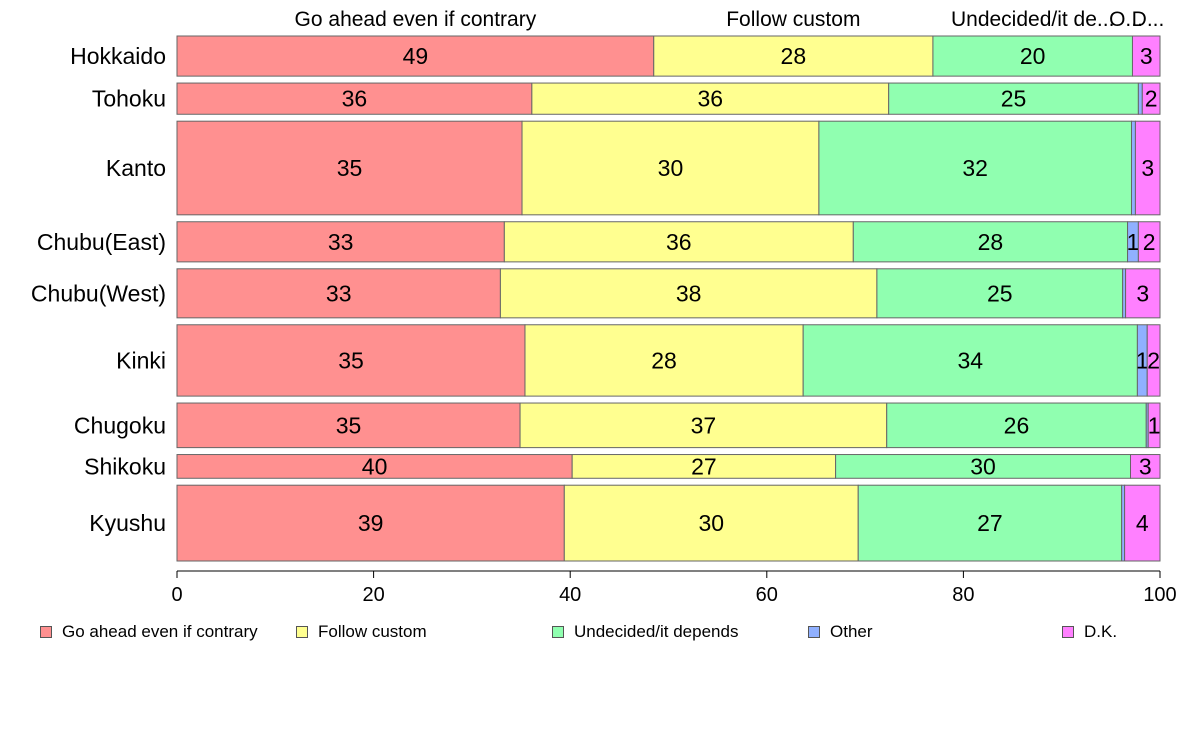 The image size is (1188, 736). I want to click on x-tick-label: 40, so click(570, 595).